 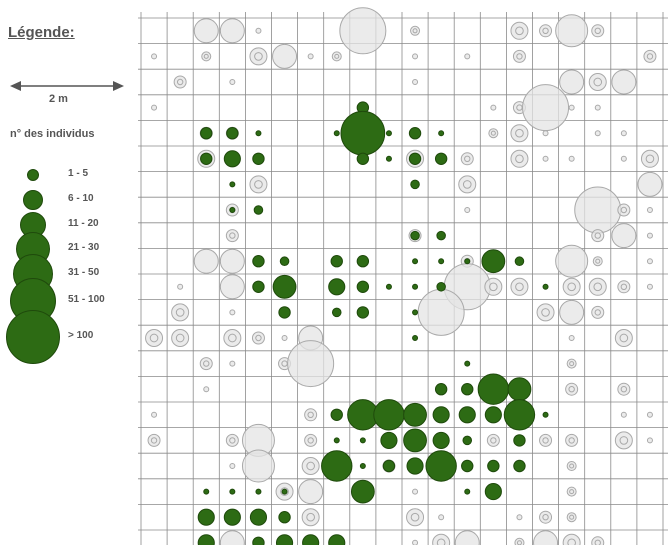 I want to click on size-class-row: 1 - 5, so click(x=75, y=175).